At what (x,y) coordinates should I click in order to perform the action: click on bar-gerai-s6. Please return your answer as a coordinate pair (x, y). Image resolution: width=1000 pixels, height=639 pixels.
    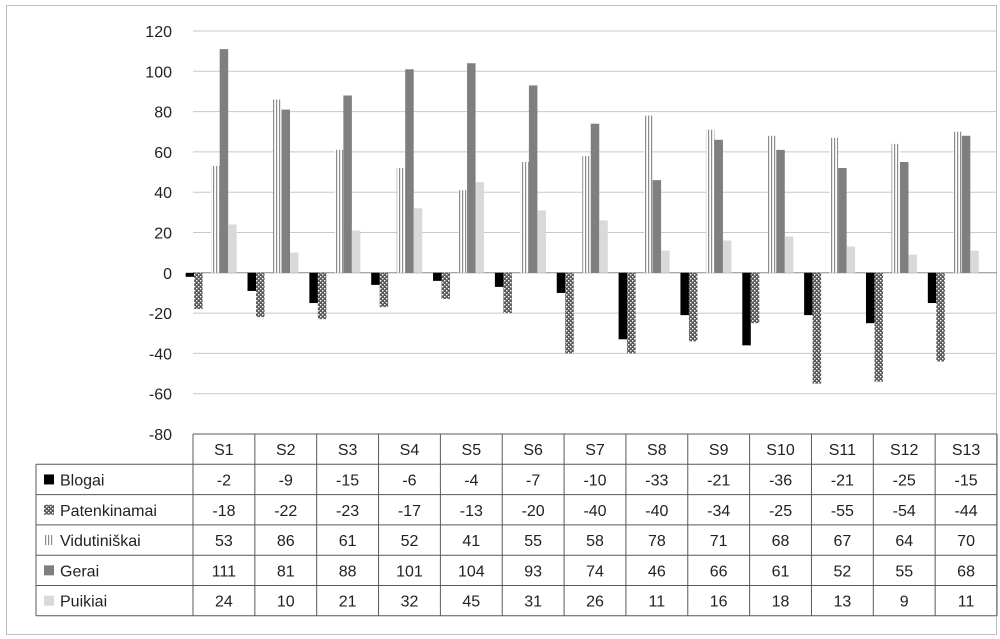
    Looking at the image, I should click on (533, 179).